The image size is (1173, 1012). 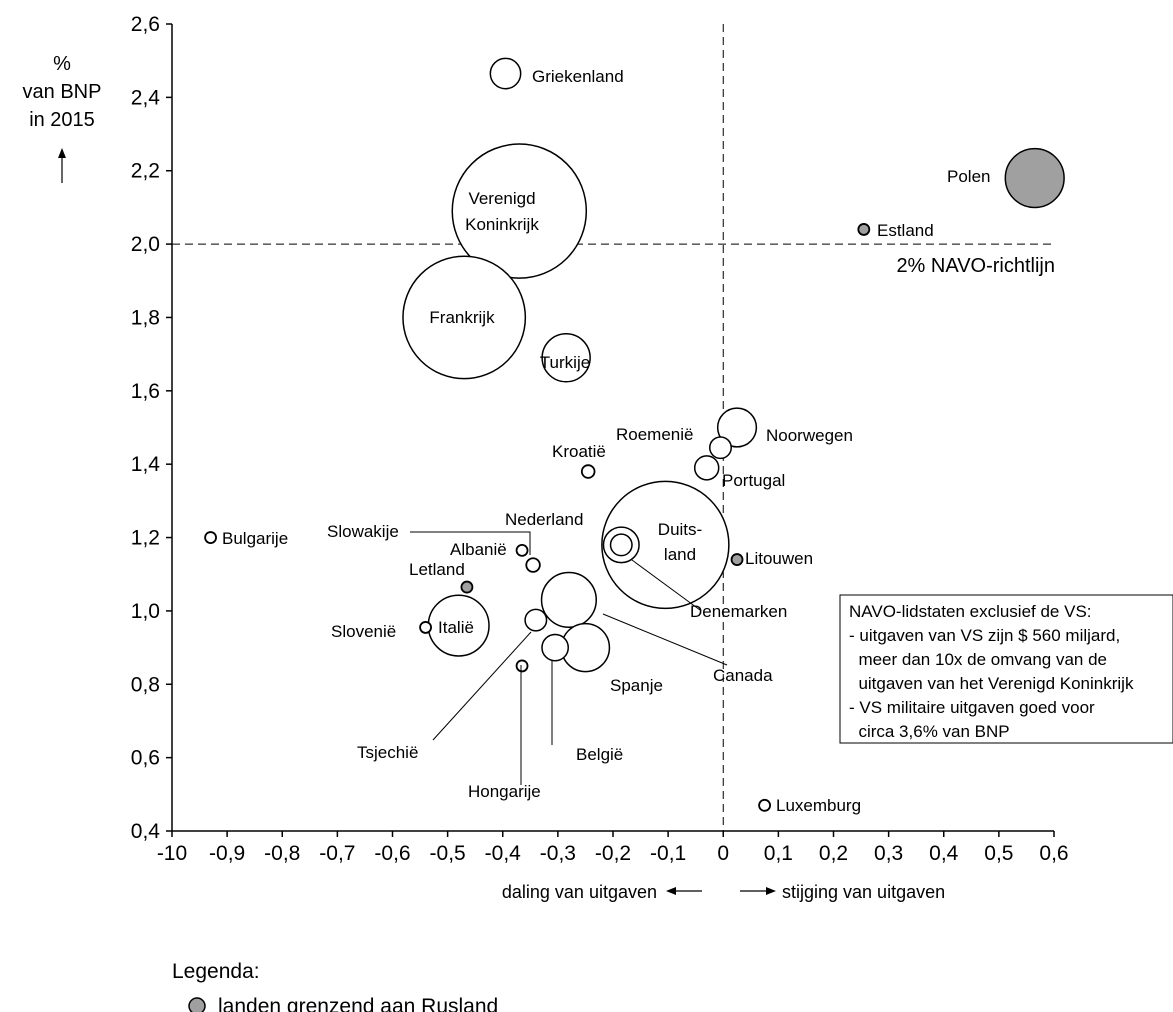 I want to click on legend-swatch-russia-border, so click(x=197, y=1004).